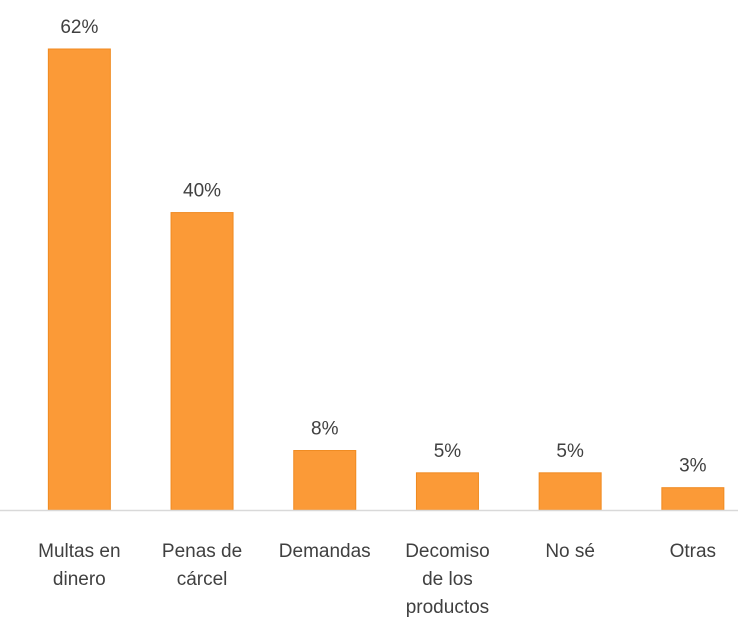 This screenshot has height=620, width=738. Describe the element at coordinates (693, 466) in the screenshot. I see `data-label: 3%` at that location.